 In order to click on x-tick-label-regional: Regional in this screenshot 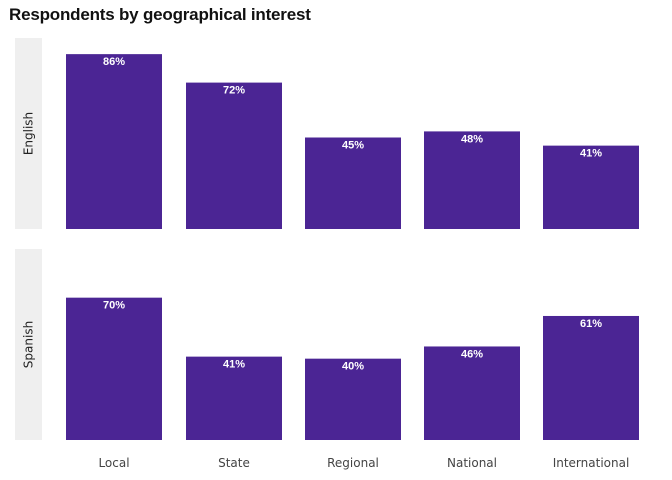, I will do `click(353, 463)`.